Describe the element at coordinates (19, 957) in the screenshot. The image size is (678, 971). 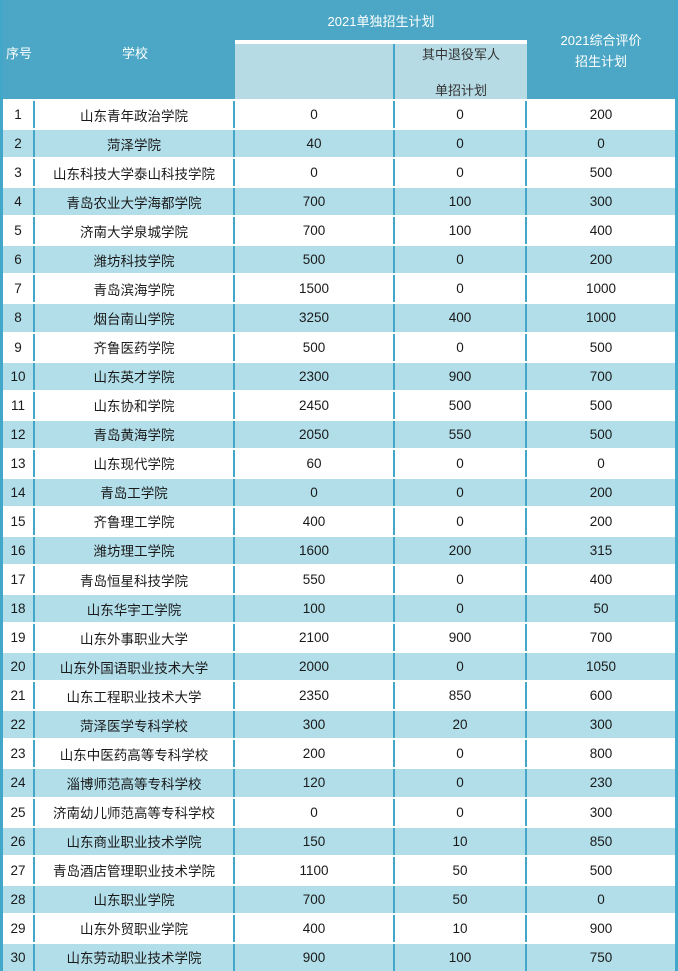
I see `cell-no: 30` at that location.